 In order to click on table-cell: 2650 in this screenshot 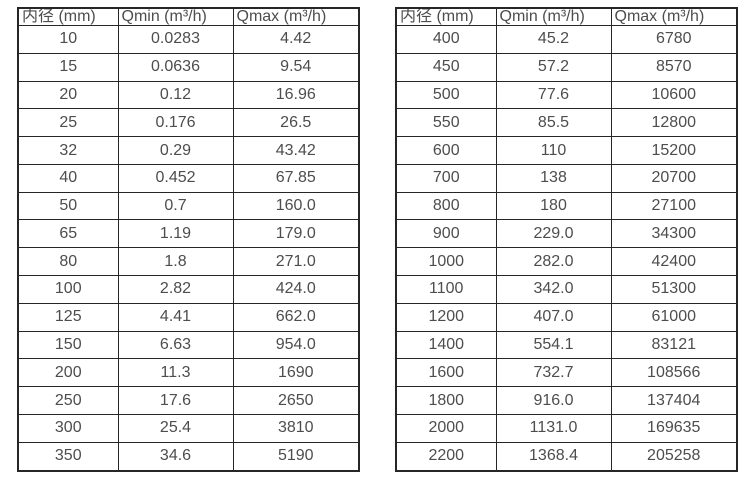, I will do `click(296, 400)`.